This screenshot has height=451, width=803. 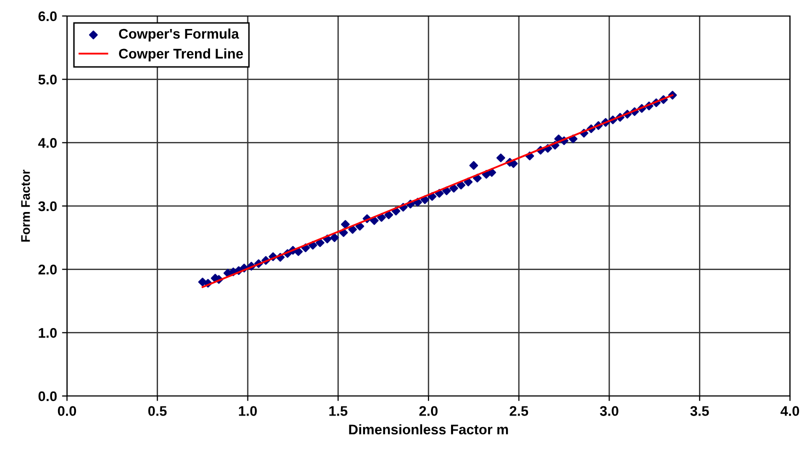 What do you see at coordinates (47, 396) in the screenshot?
I see `y-tick-label: 0.0` at bounding box center [47, 396].